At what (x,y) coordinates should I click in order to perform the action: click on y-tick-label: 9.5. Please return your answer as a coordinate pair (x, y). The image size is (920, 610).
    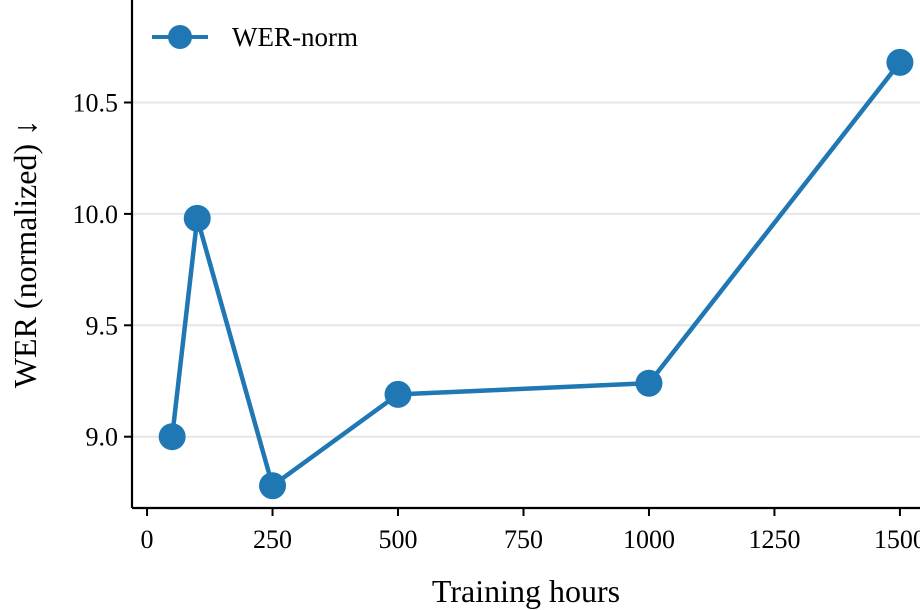
    Looking at the image, I should click on (102, 325).